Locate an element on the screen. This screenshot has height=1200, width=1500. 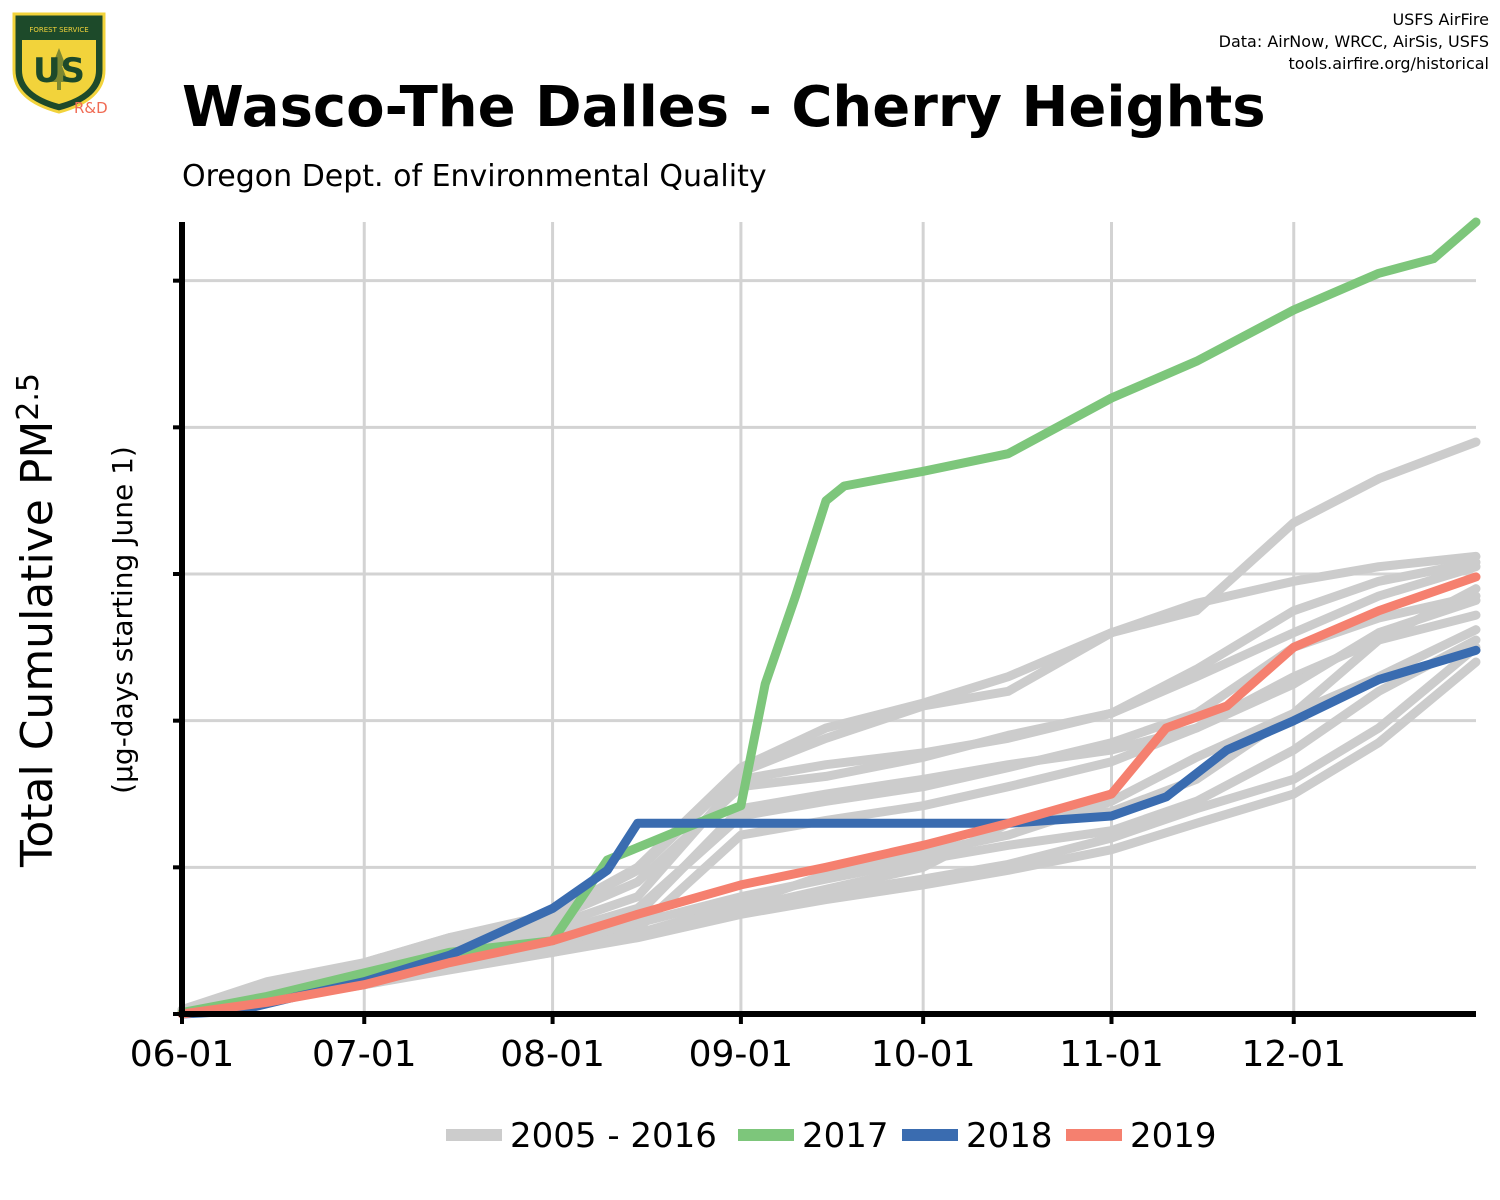
legend-label: 2017 is located at coordinates (845, 1136).